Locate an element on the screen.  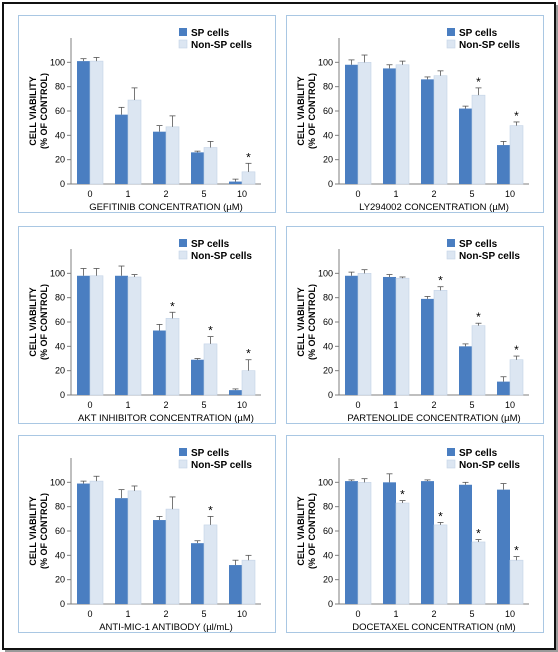
x-axis-title: ANTI-MIC-1 ANTIBODY (µl/mL) is located at coordinates (166, 627).